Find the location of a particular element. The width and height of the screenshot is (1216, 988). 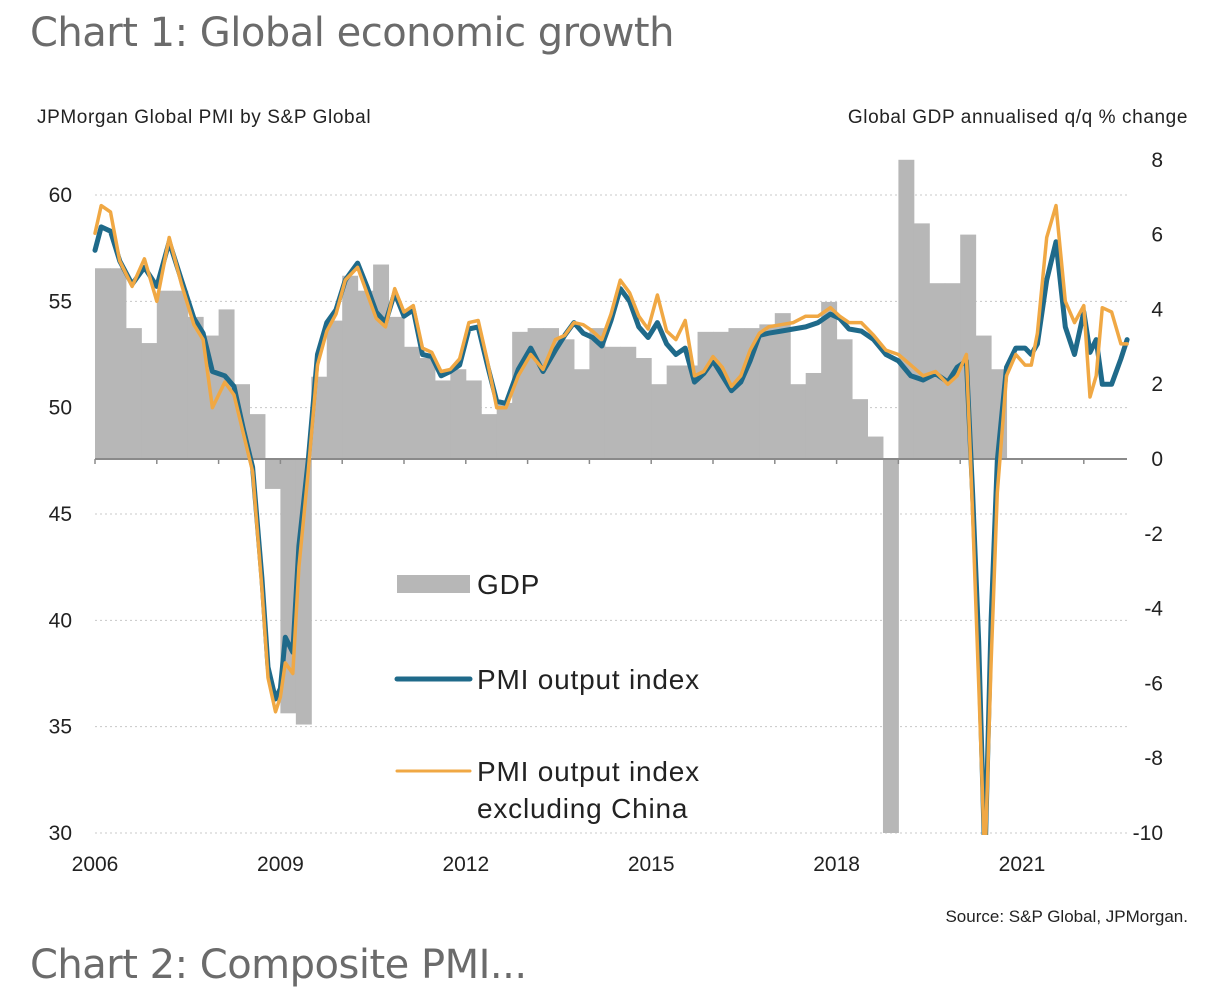

x-tick-label: 2018 is located at coordinates (836, 864).